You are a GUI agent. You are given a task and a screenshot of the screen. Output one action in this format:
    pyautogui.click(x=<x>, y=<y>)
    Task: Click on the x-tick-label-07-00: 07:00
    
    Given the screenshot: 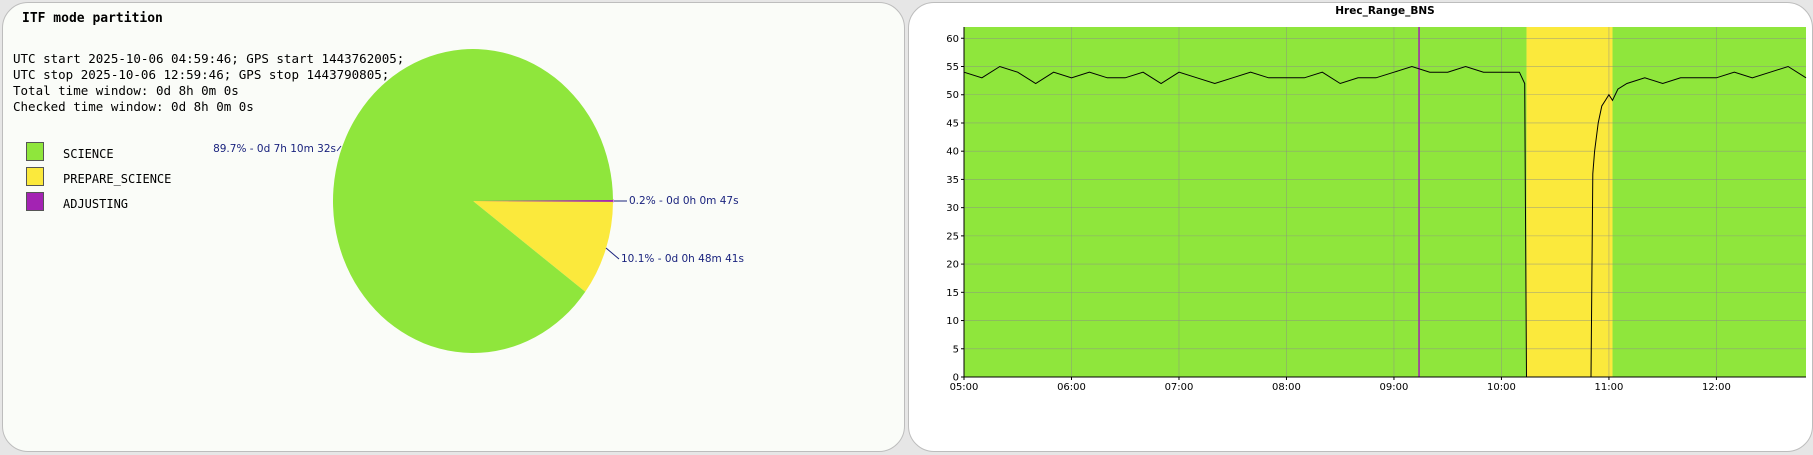 What is the action you would take?
    pyautogui.click(x=1179, y=387)
    